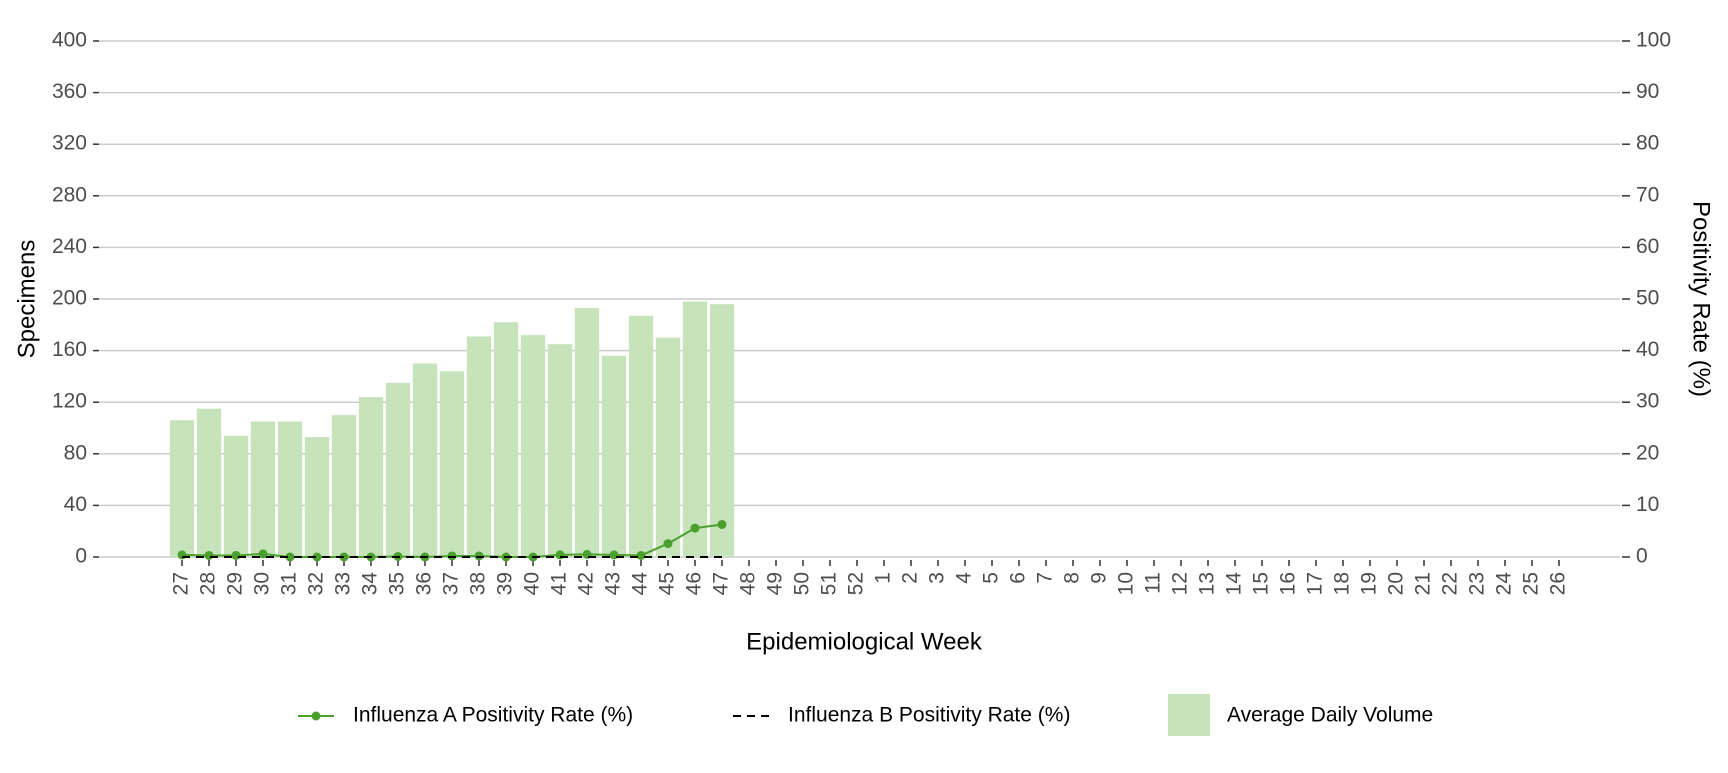 The image size is (1728, 773). Describe the element at coordinates (1207, 583) in the screenshot. I see `x-tick-label: 13` at that location.